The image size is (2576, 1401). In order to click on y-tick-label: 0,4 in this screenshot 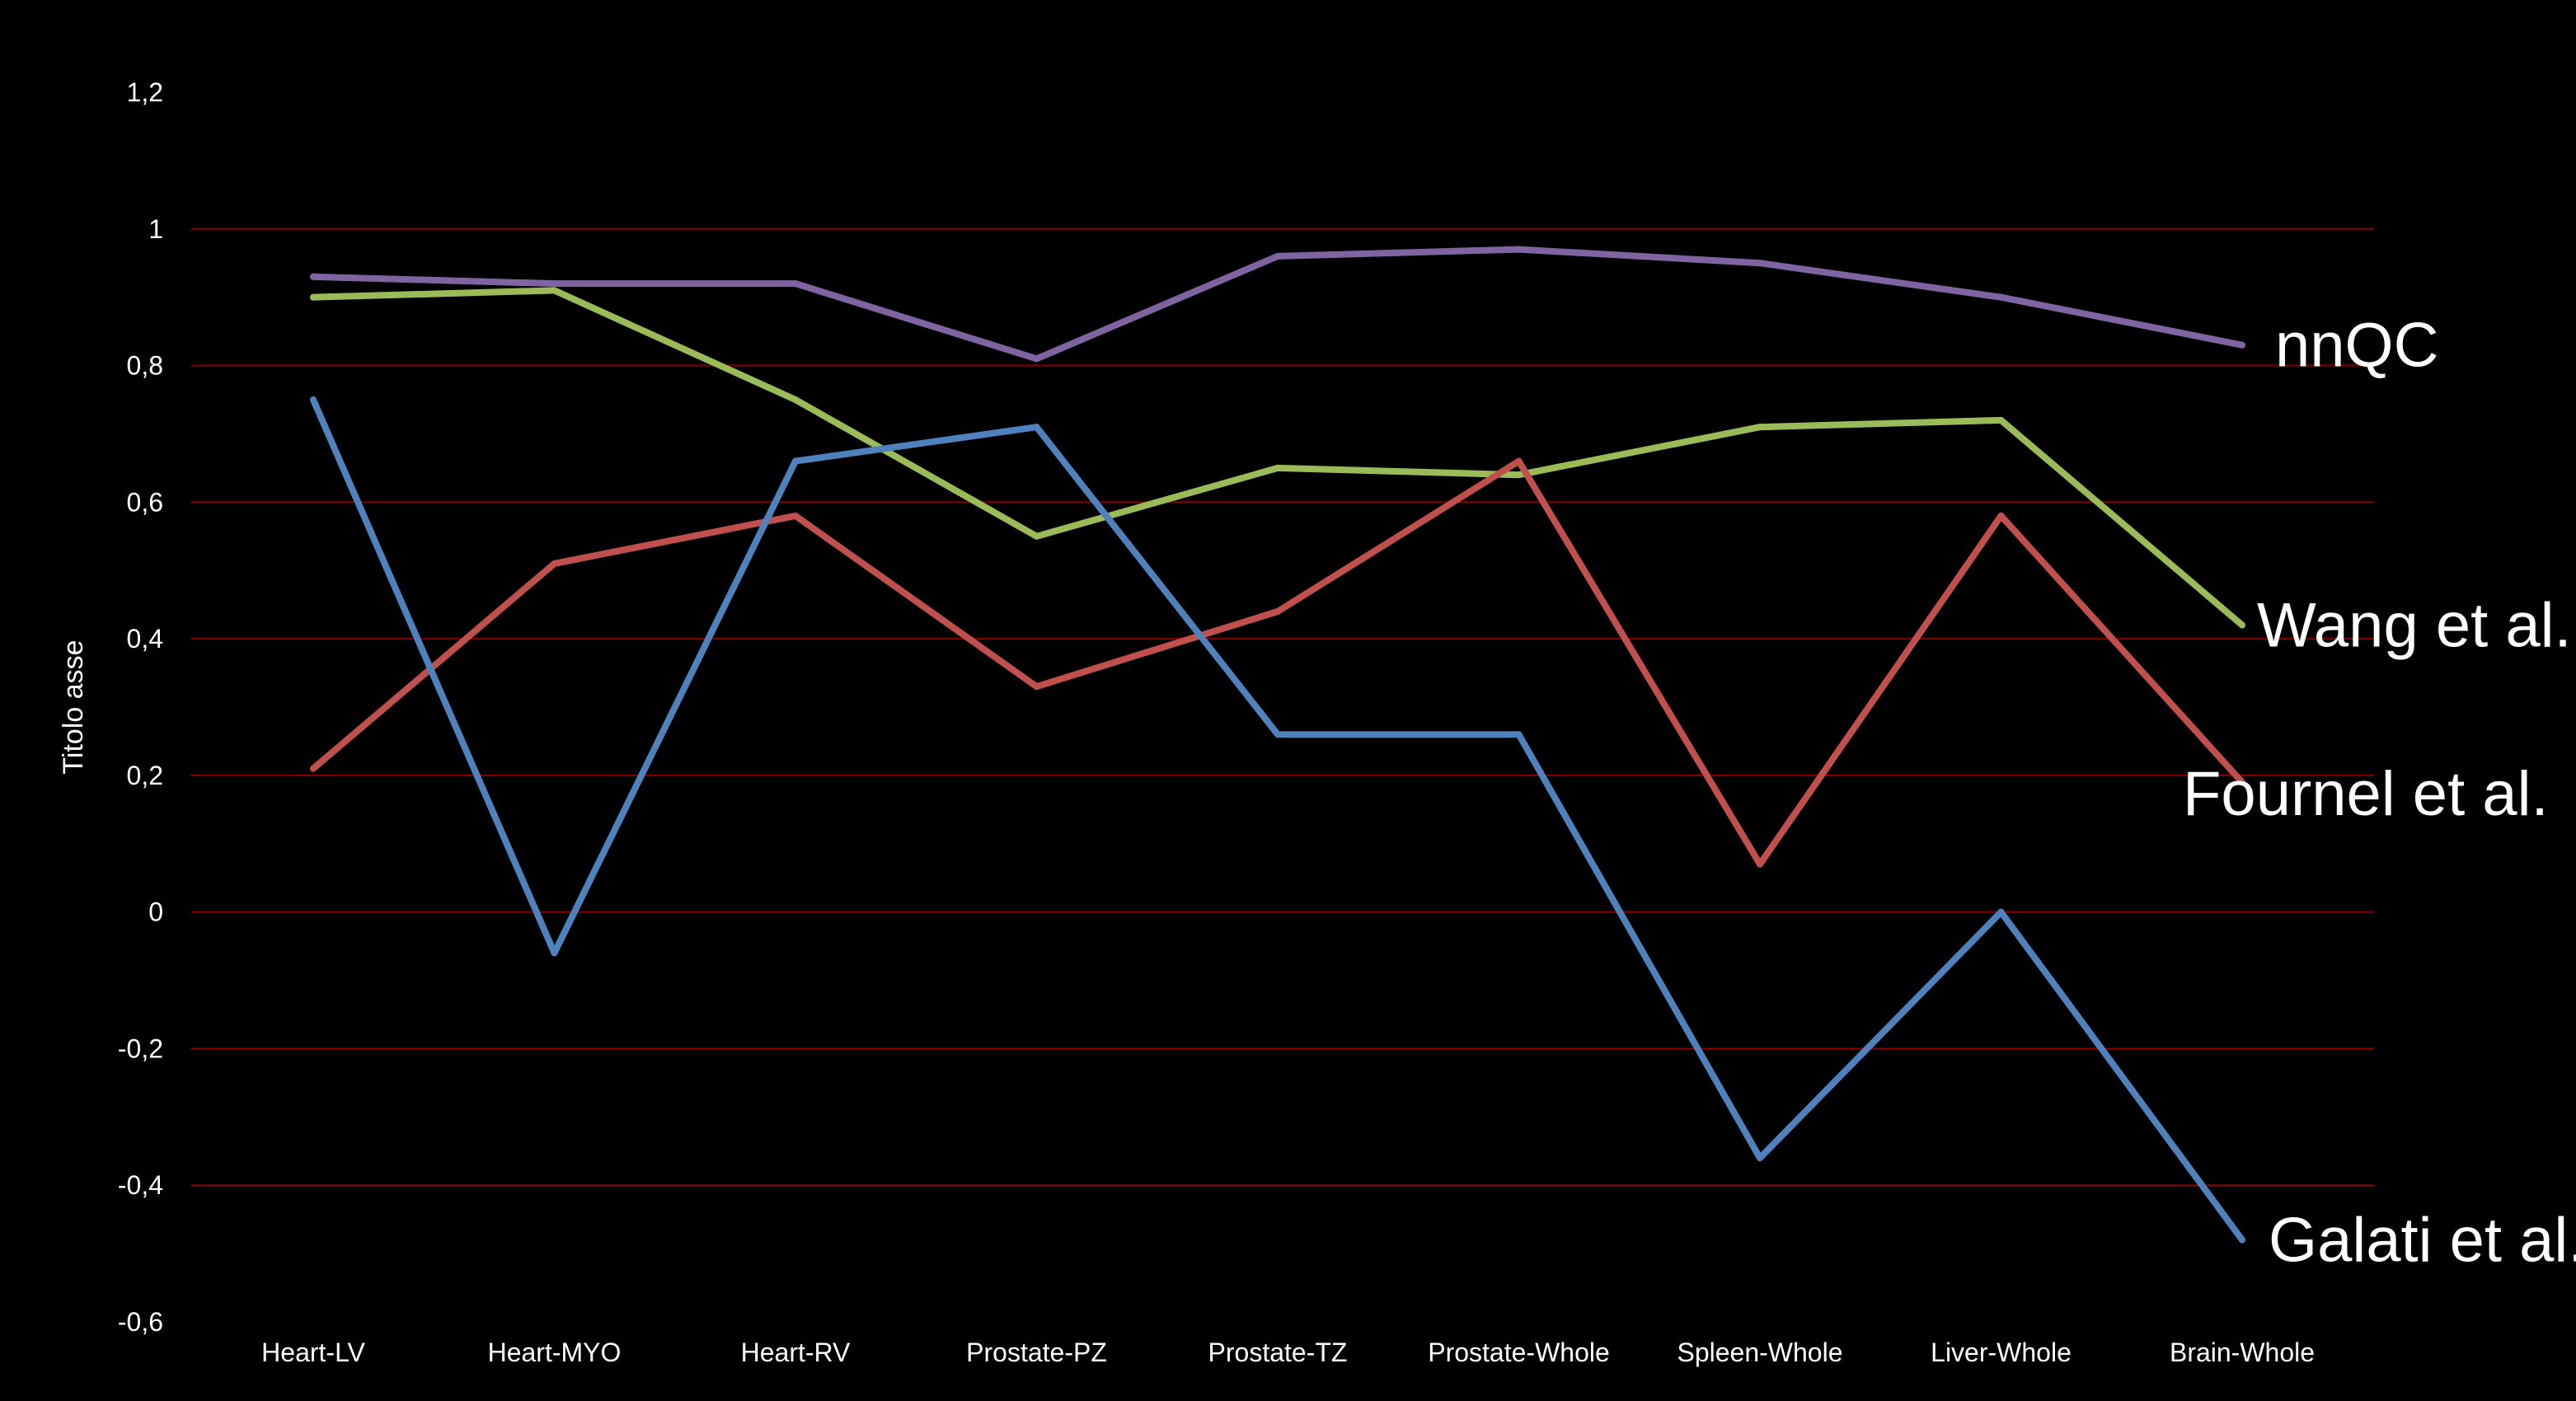, I will do `click(145, 639)`.